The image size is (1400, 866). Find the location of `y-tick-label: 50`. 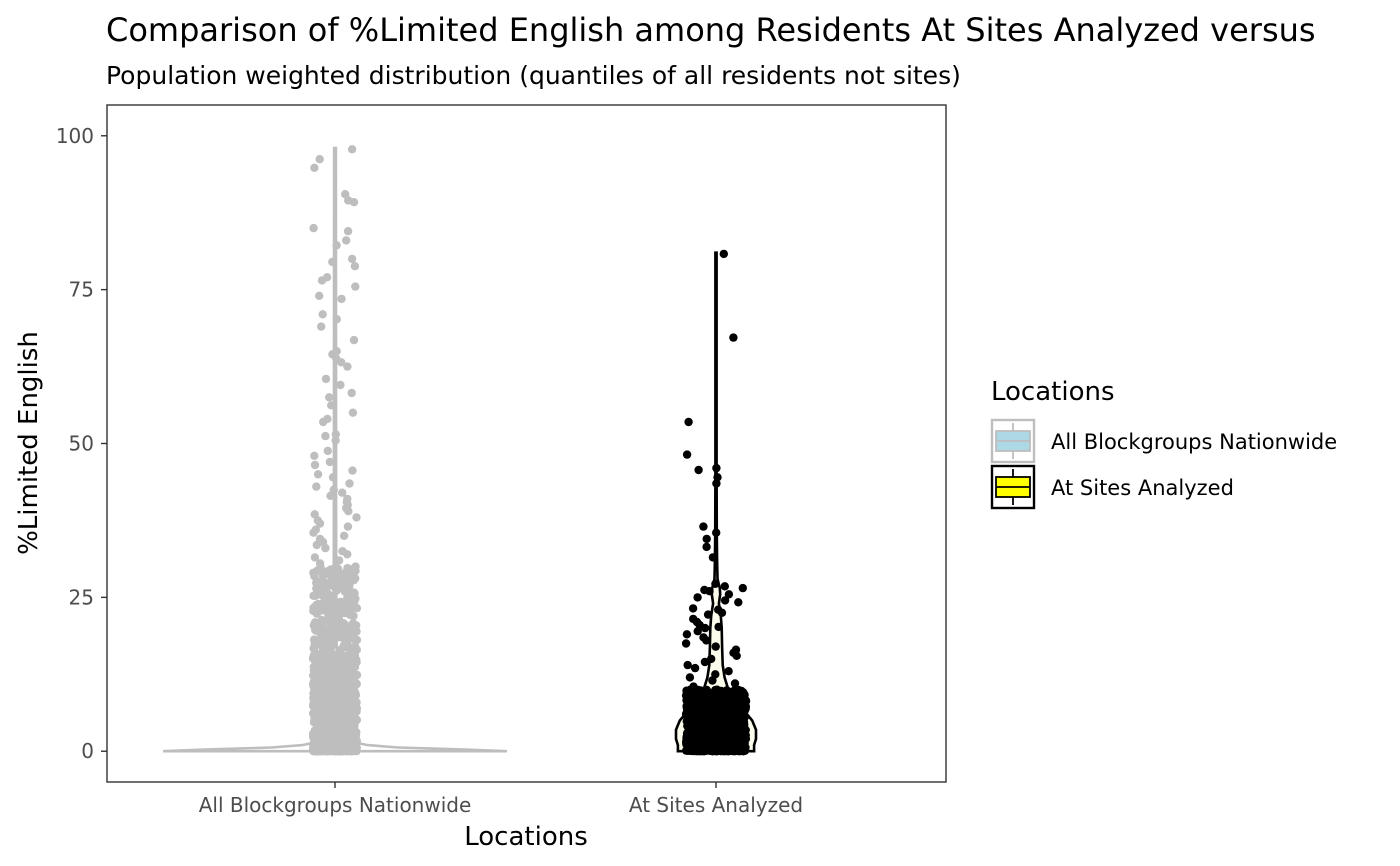

y-tick-label: 50 is located at coordinates (81, 444).